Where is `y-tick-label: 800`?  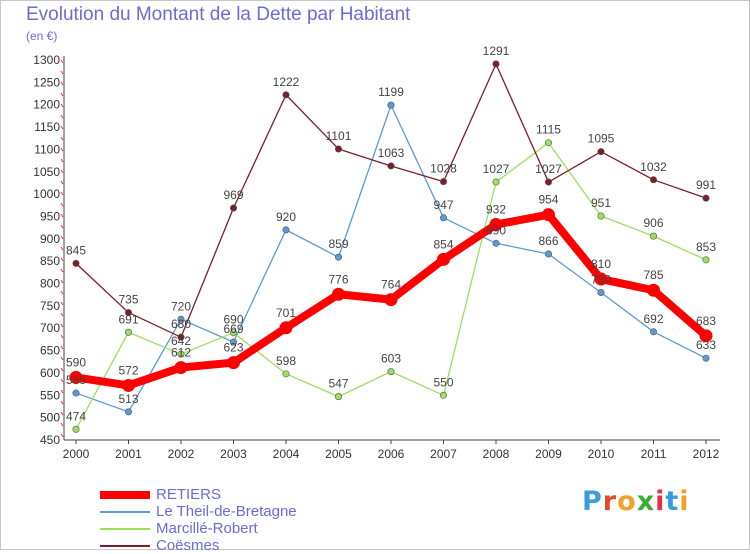
y-tick-label: 800 is located at coordinates (50, 284).